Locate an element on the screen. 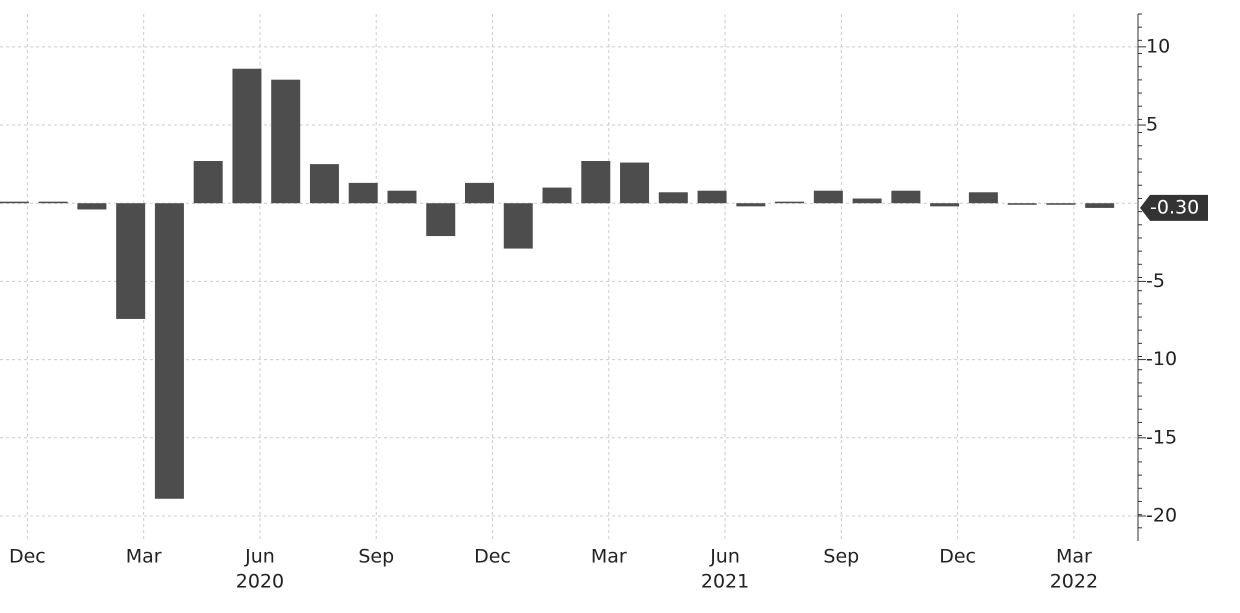  y-tick-label: -5 is located at coordinates (1155, 281).